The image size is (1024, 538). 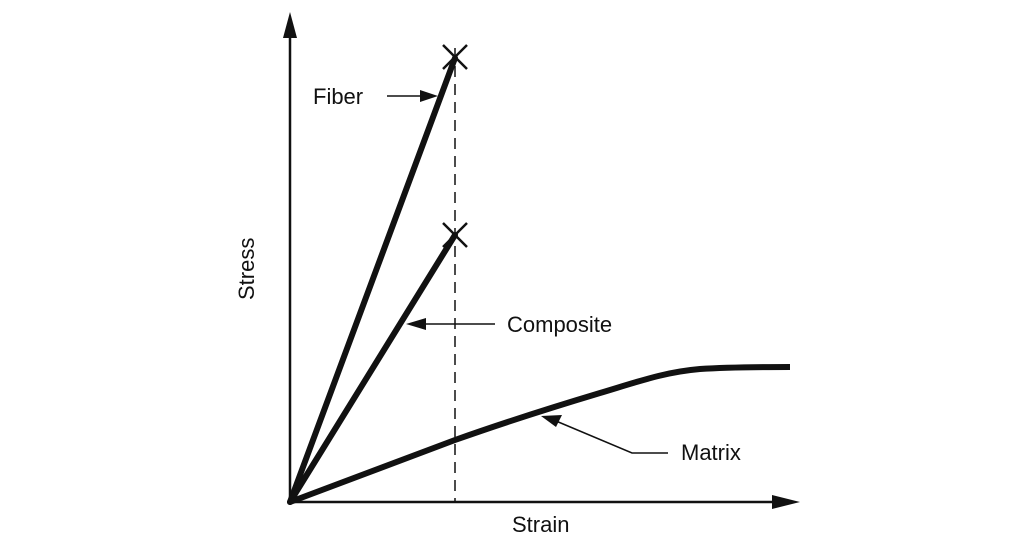 What do you see at coordinates (372, 368) in the screenshot?
I see `composite-curve` at bounding box center [372, 368].